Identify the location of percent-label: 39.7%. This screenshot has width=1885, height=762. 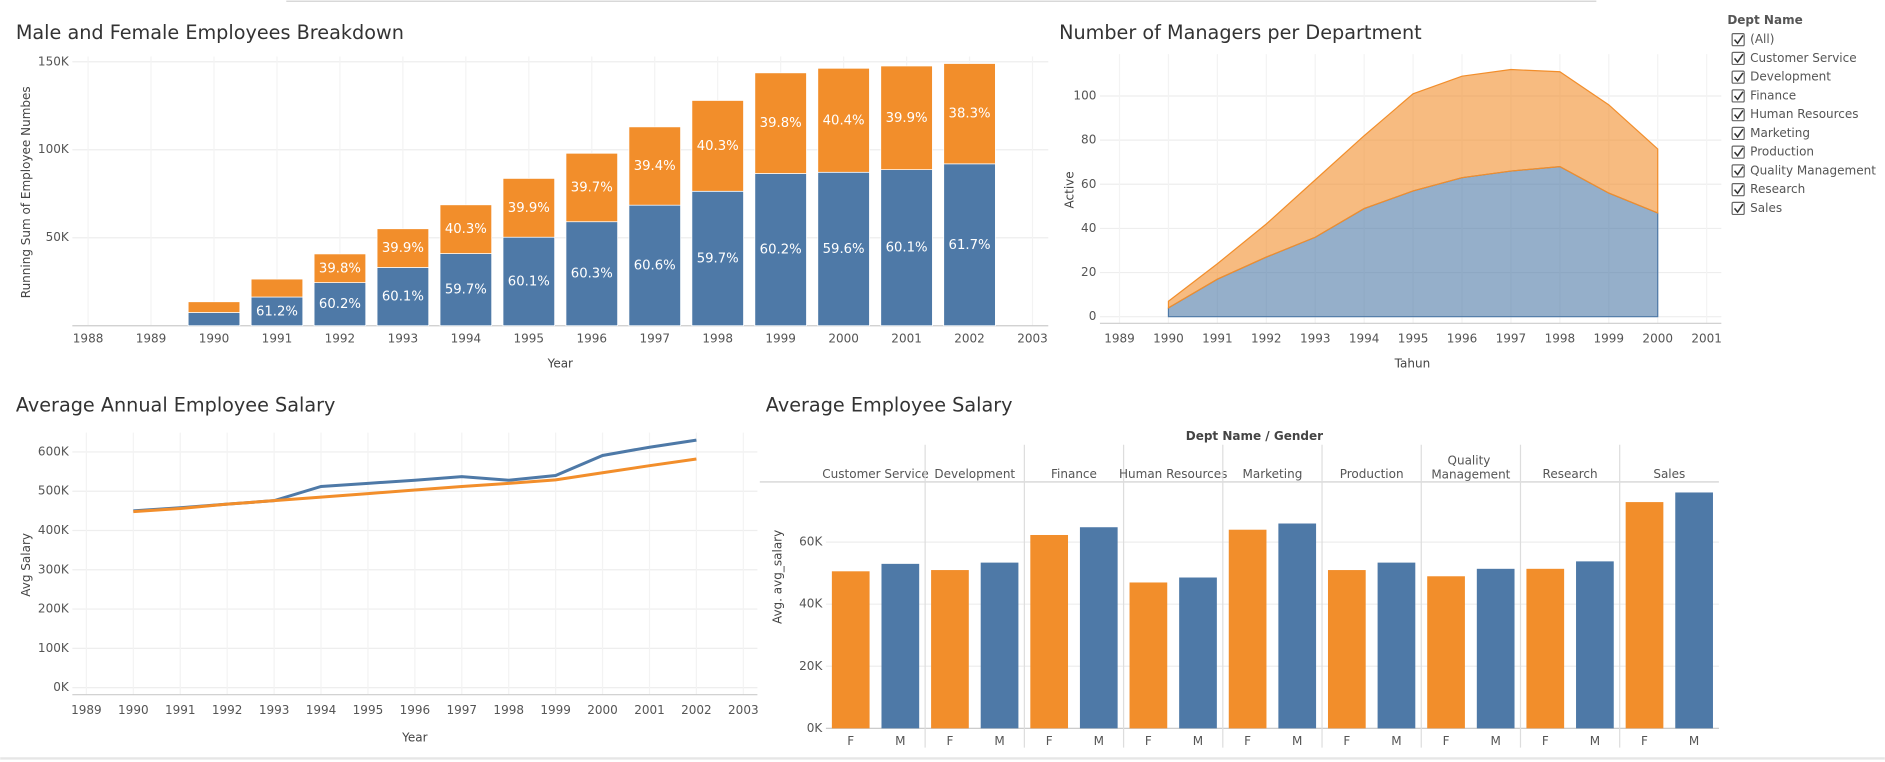
(592, 187).